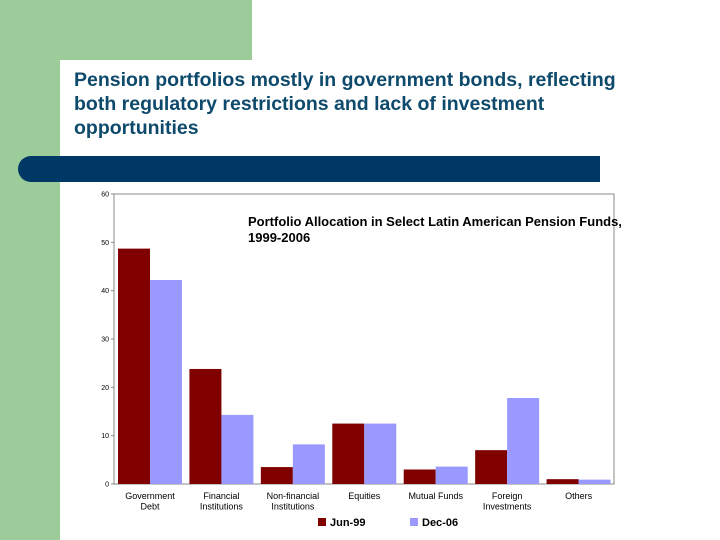 This screenshot has height=540, width=720. I want to click on x-category-label-6: Others, so click(579, 496).